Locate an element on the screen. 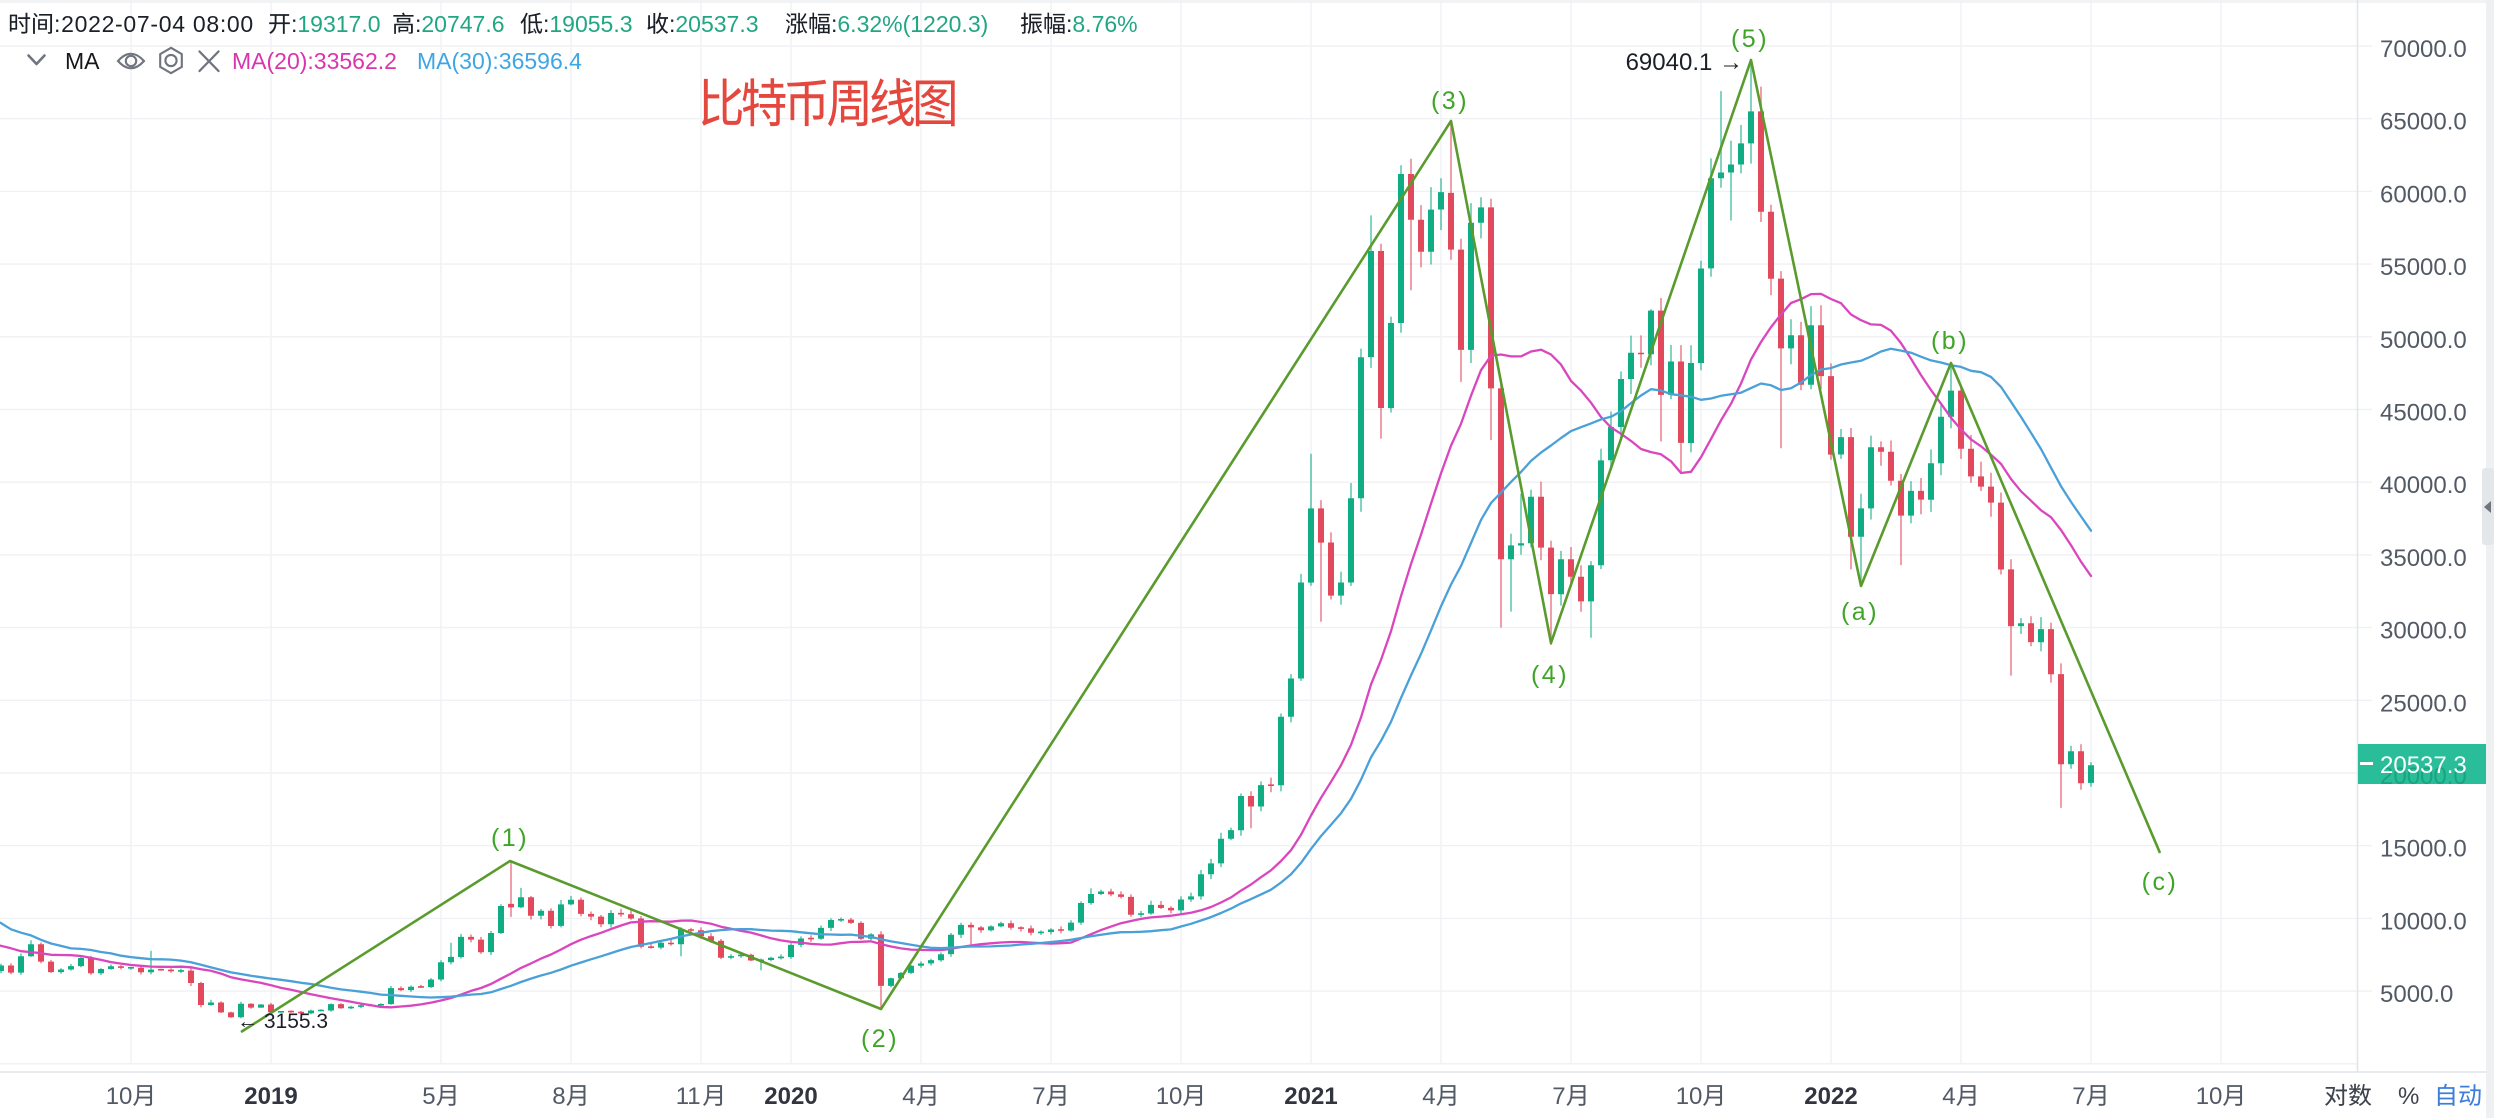 The height and width of the screenshot is (1118, 2494). svg-text: MA(30):36596.4 is located at coordinates (499, 61).